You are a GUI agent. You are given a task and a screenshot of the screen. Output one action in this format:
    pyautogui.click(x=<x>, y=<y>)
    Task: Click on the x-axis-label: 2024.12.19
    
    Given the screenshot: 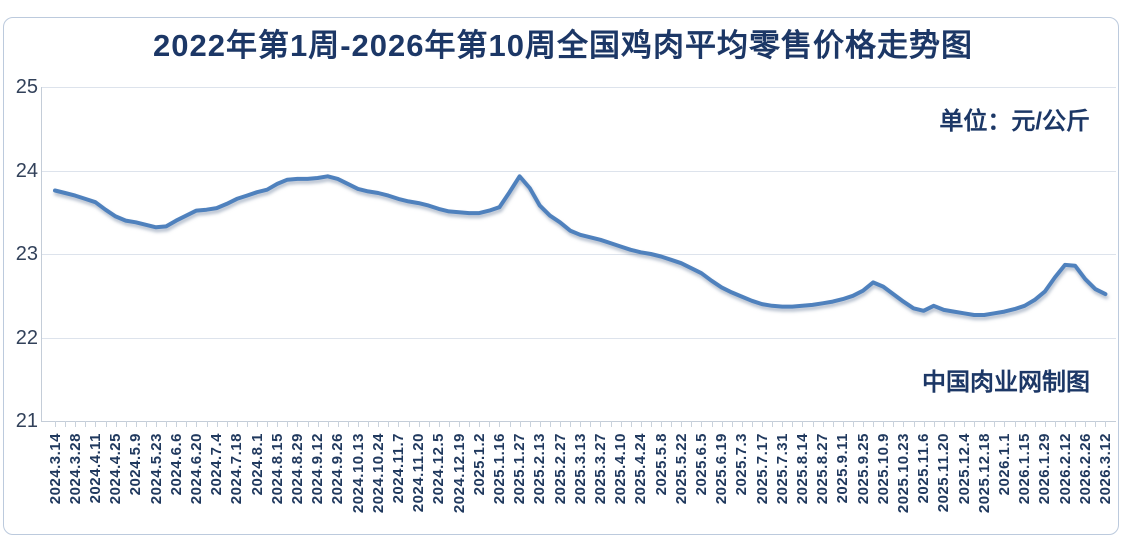 What is the action you would take?
    pyautogui.click(x=459, y=473)
    